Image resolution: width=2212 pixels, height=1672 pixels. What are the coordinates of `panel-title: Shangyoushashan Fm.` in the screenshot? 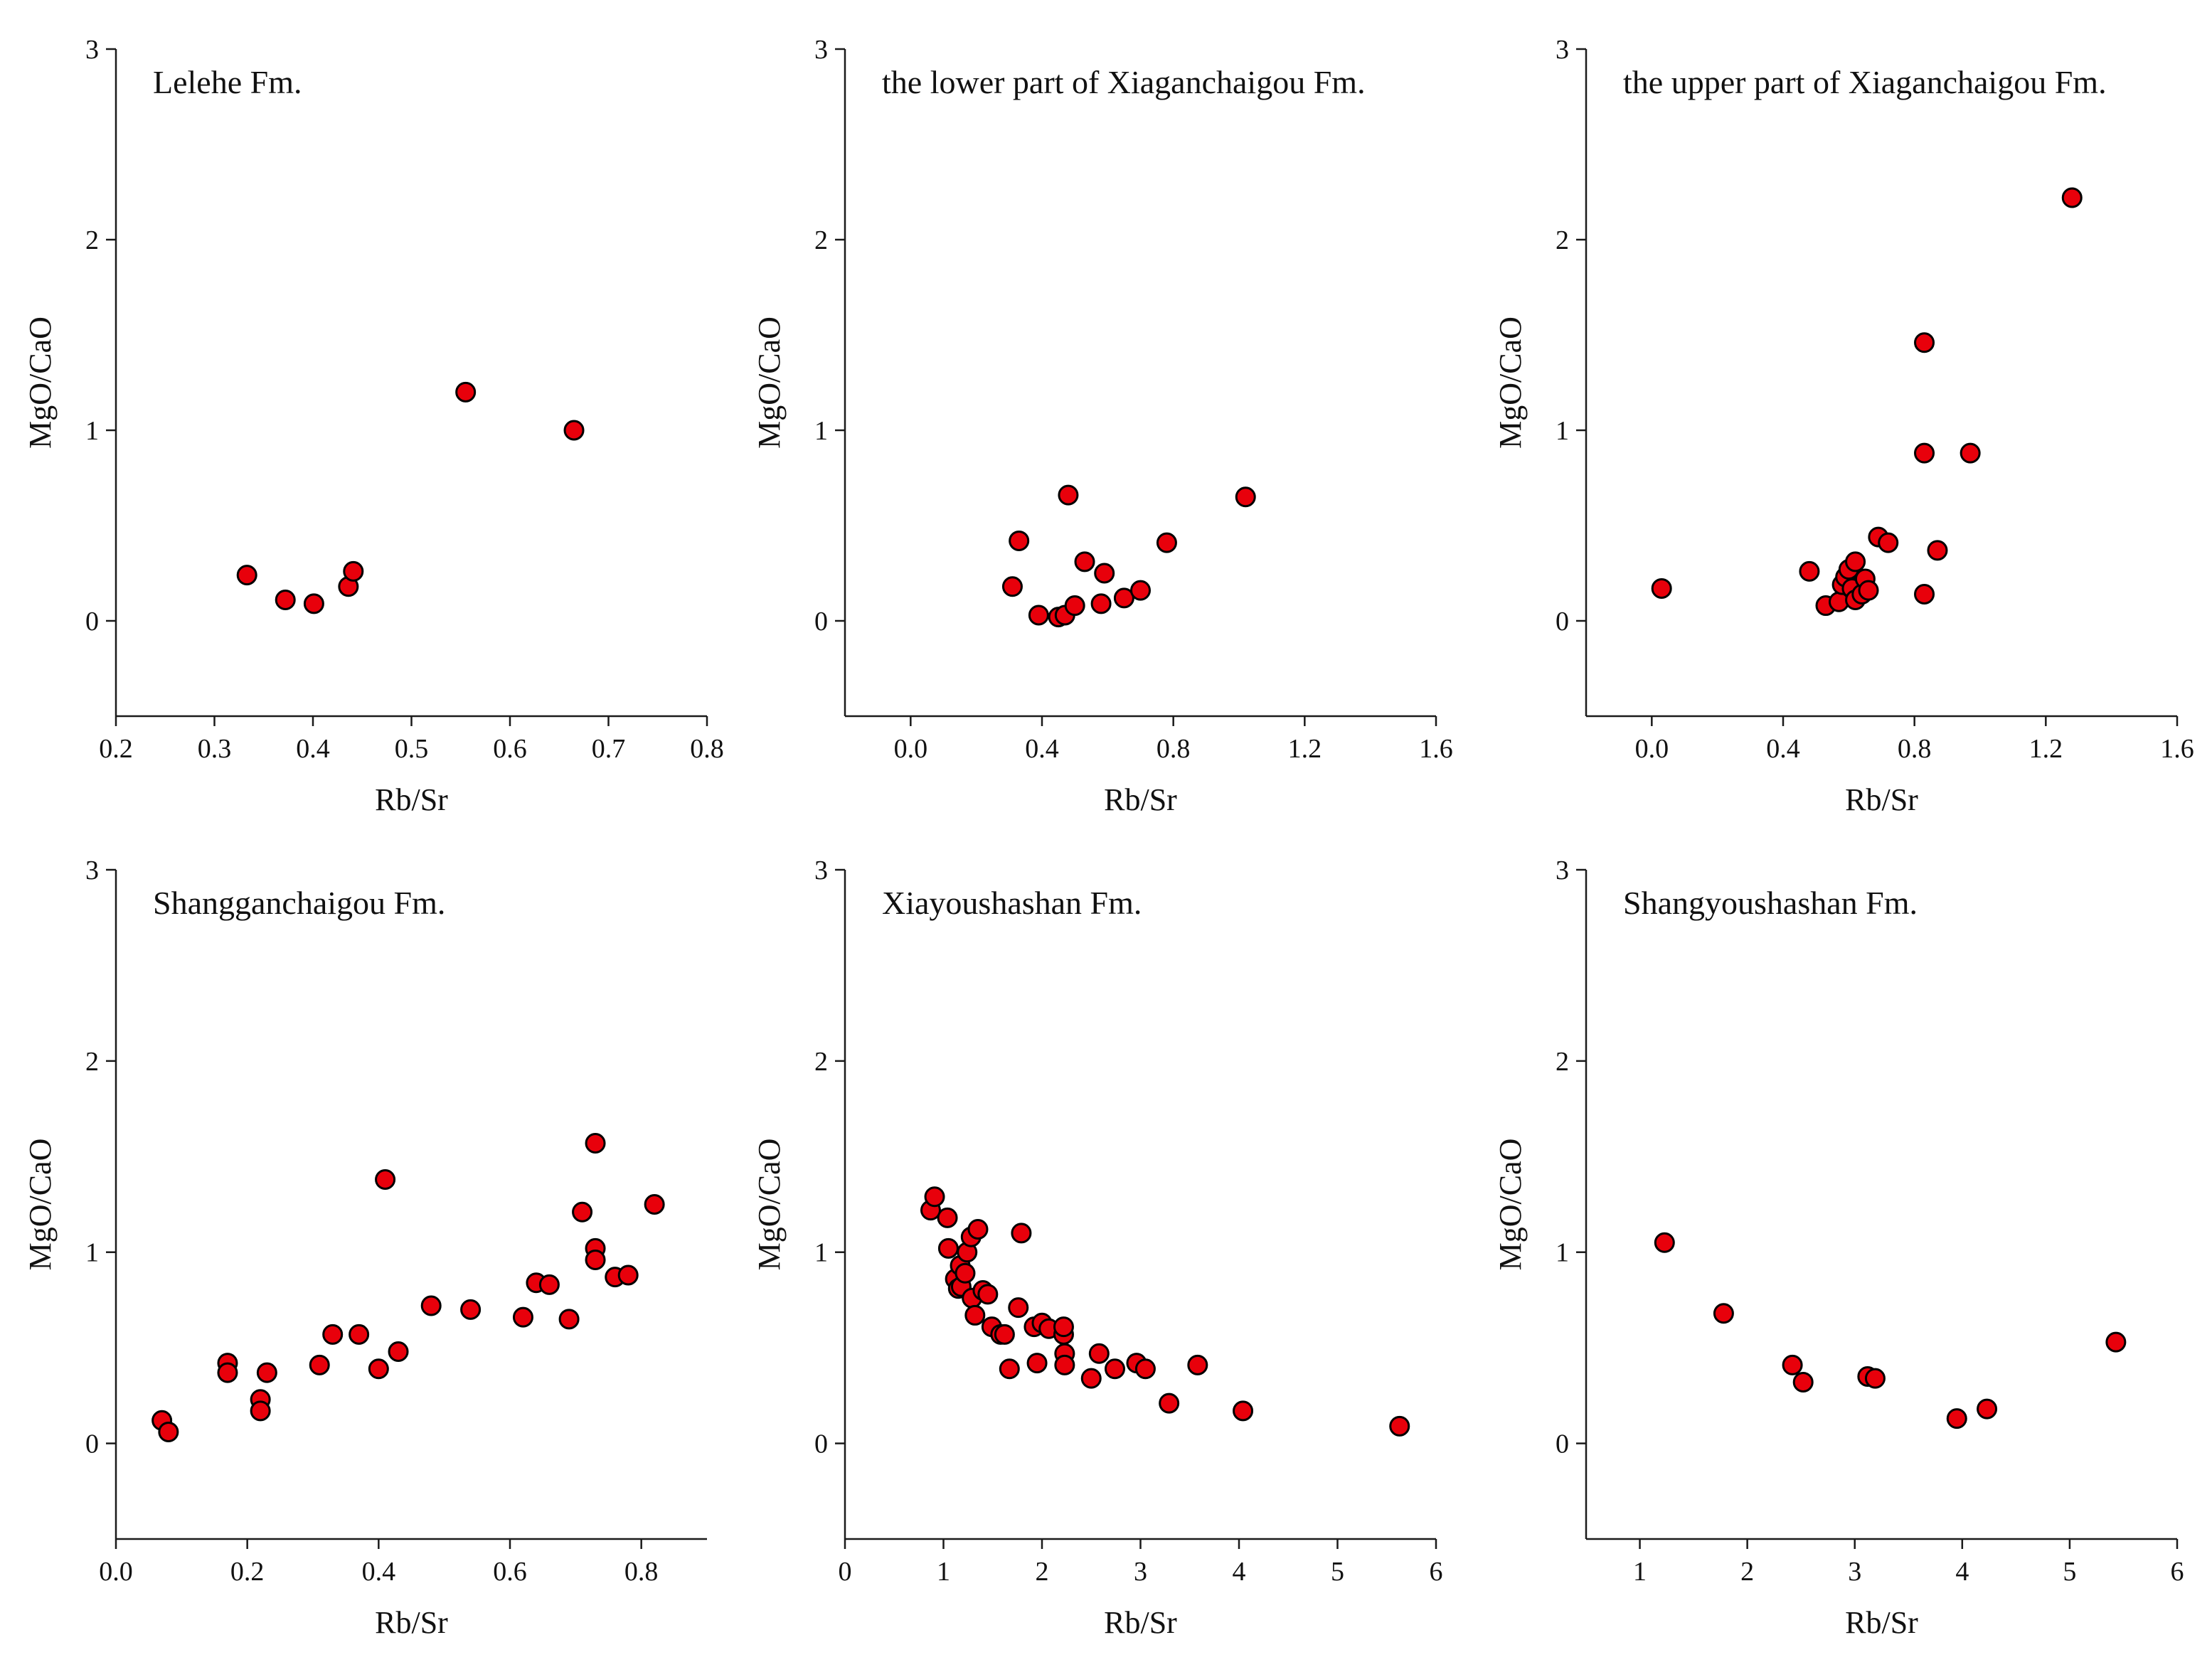 It's located at (1770, 903).